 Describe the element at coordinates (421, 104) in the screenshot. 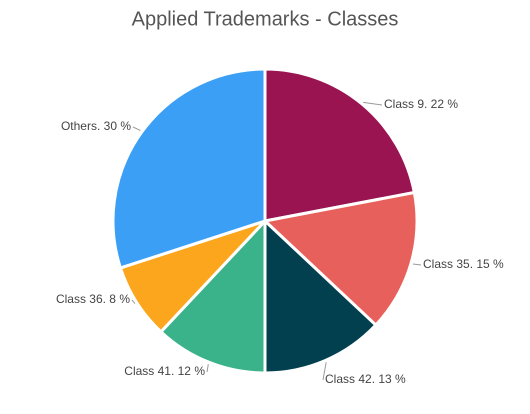

I see `slice-label: Class 9. 22 %` at that location.